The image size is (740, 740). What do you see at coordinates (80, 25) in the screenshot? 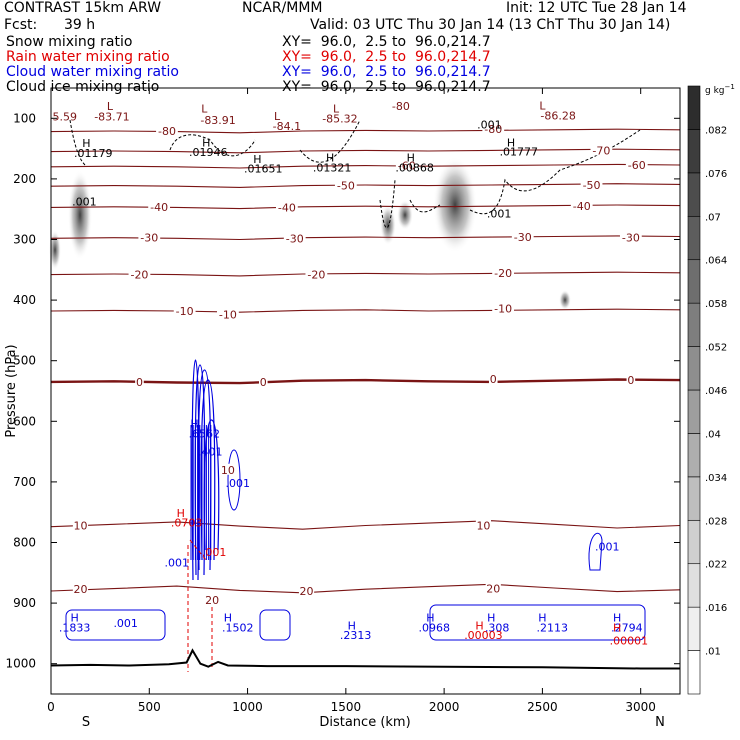
I see `forecast-value: 39 h` at bounding box center [80, 25].